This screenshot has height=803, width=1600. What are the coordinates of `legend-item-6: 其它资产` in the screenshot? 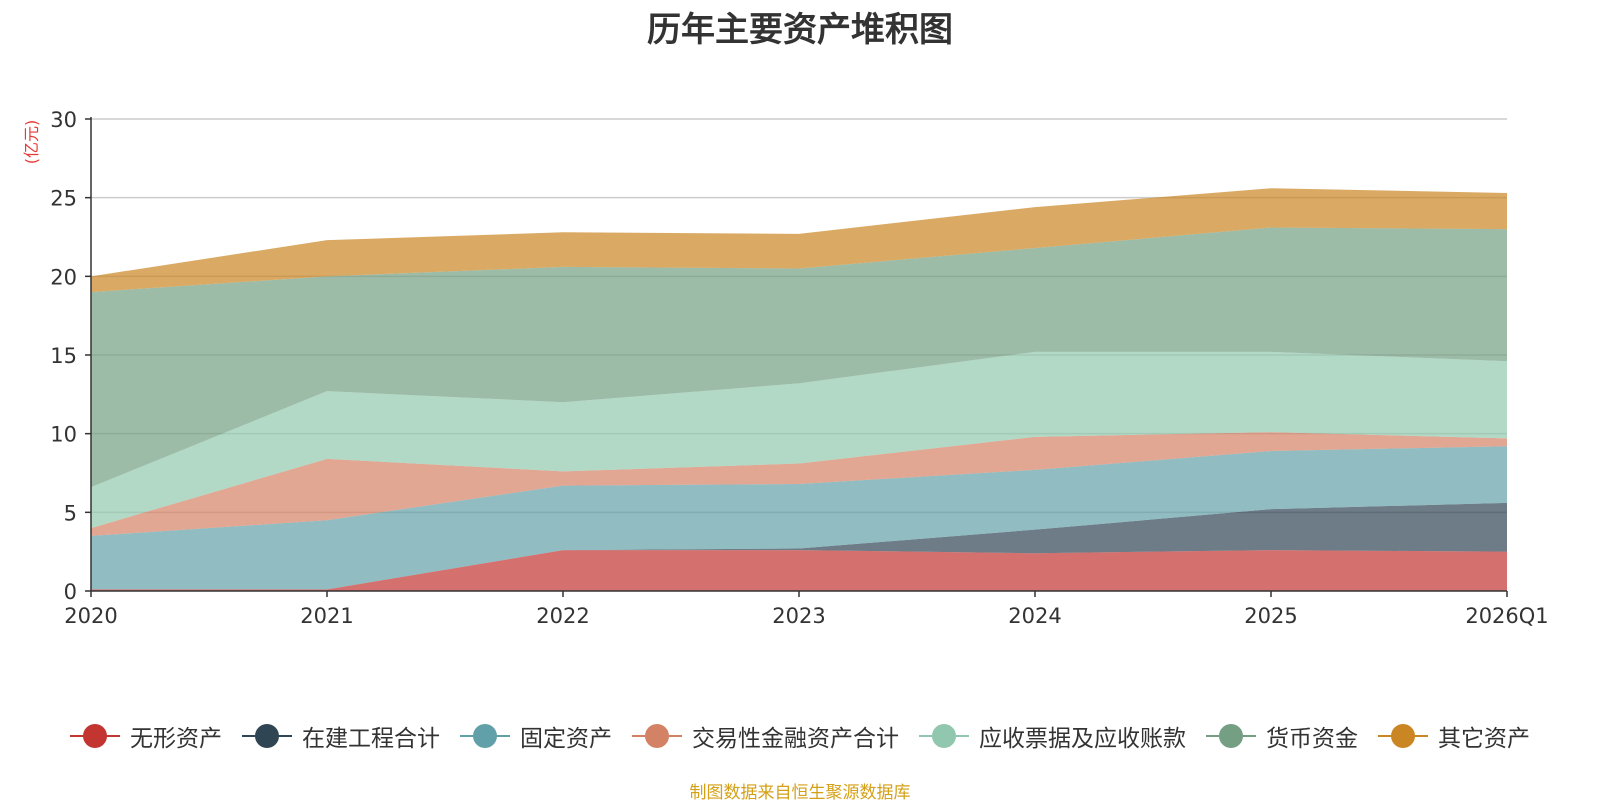 It's located at (1454, 736).